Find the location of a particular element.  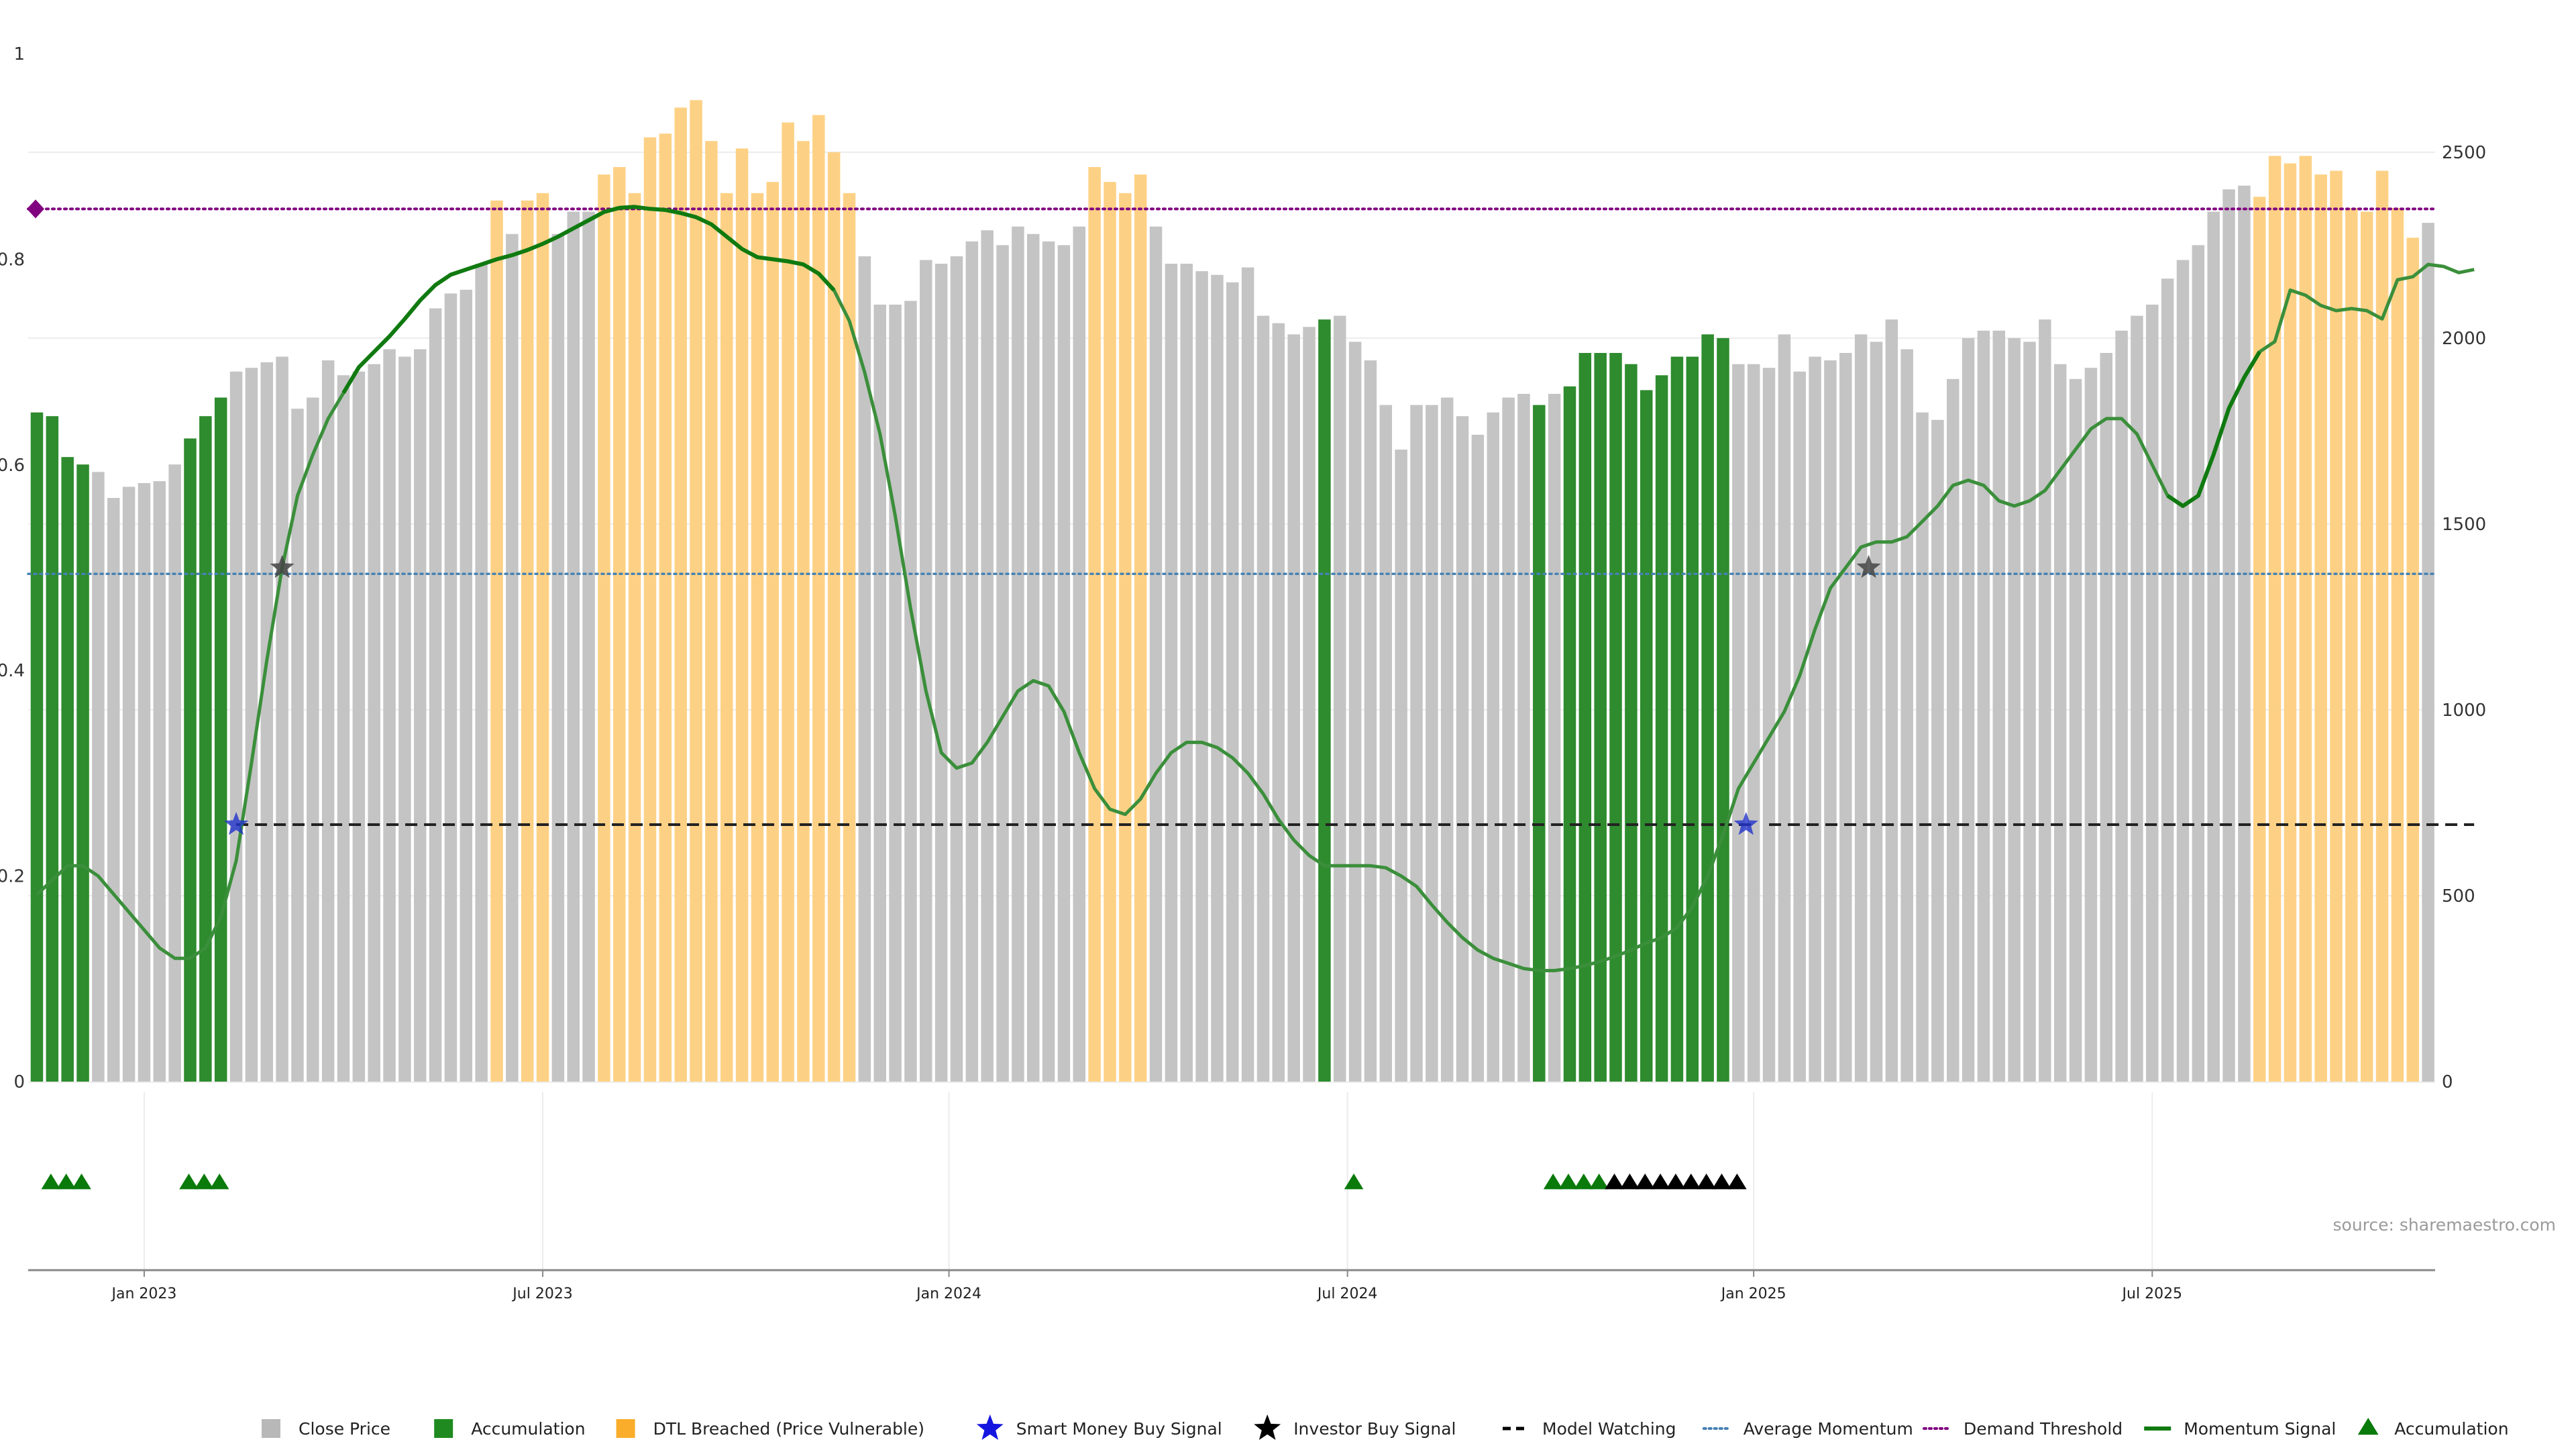

legend-swatch is located at coordinates (625, 1429).